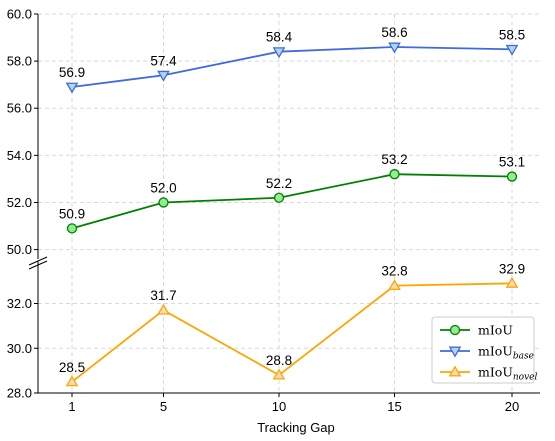 The height and width of the screenshot is (441, 555). What do you see at coordinates (512, 268) in the screenshot?
I see `data-label-miou-novel: 32.9` at bounding box center [512, 268].